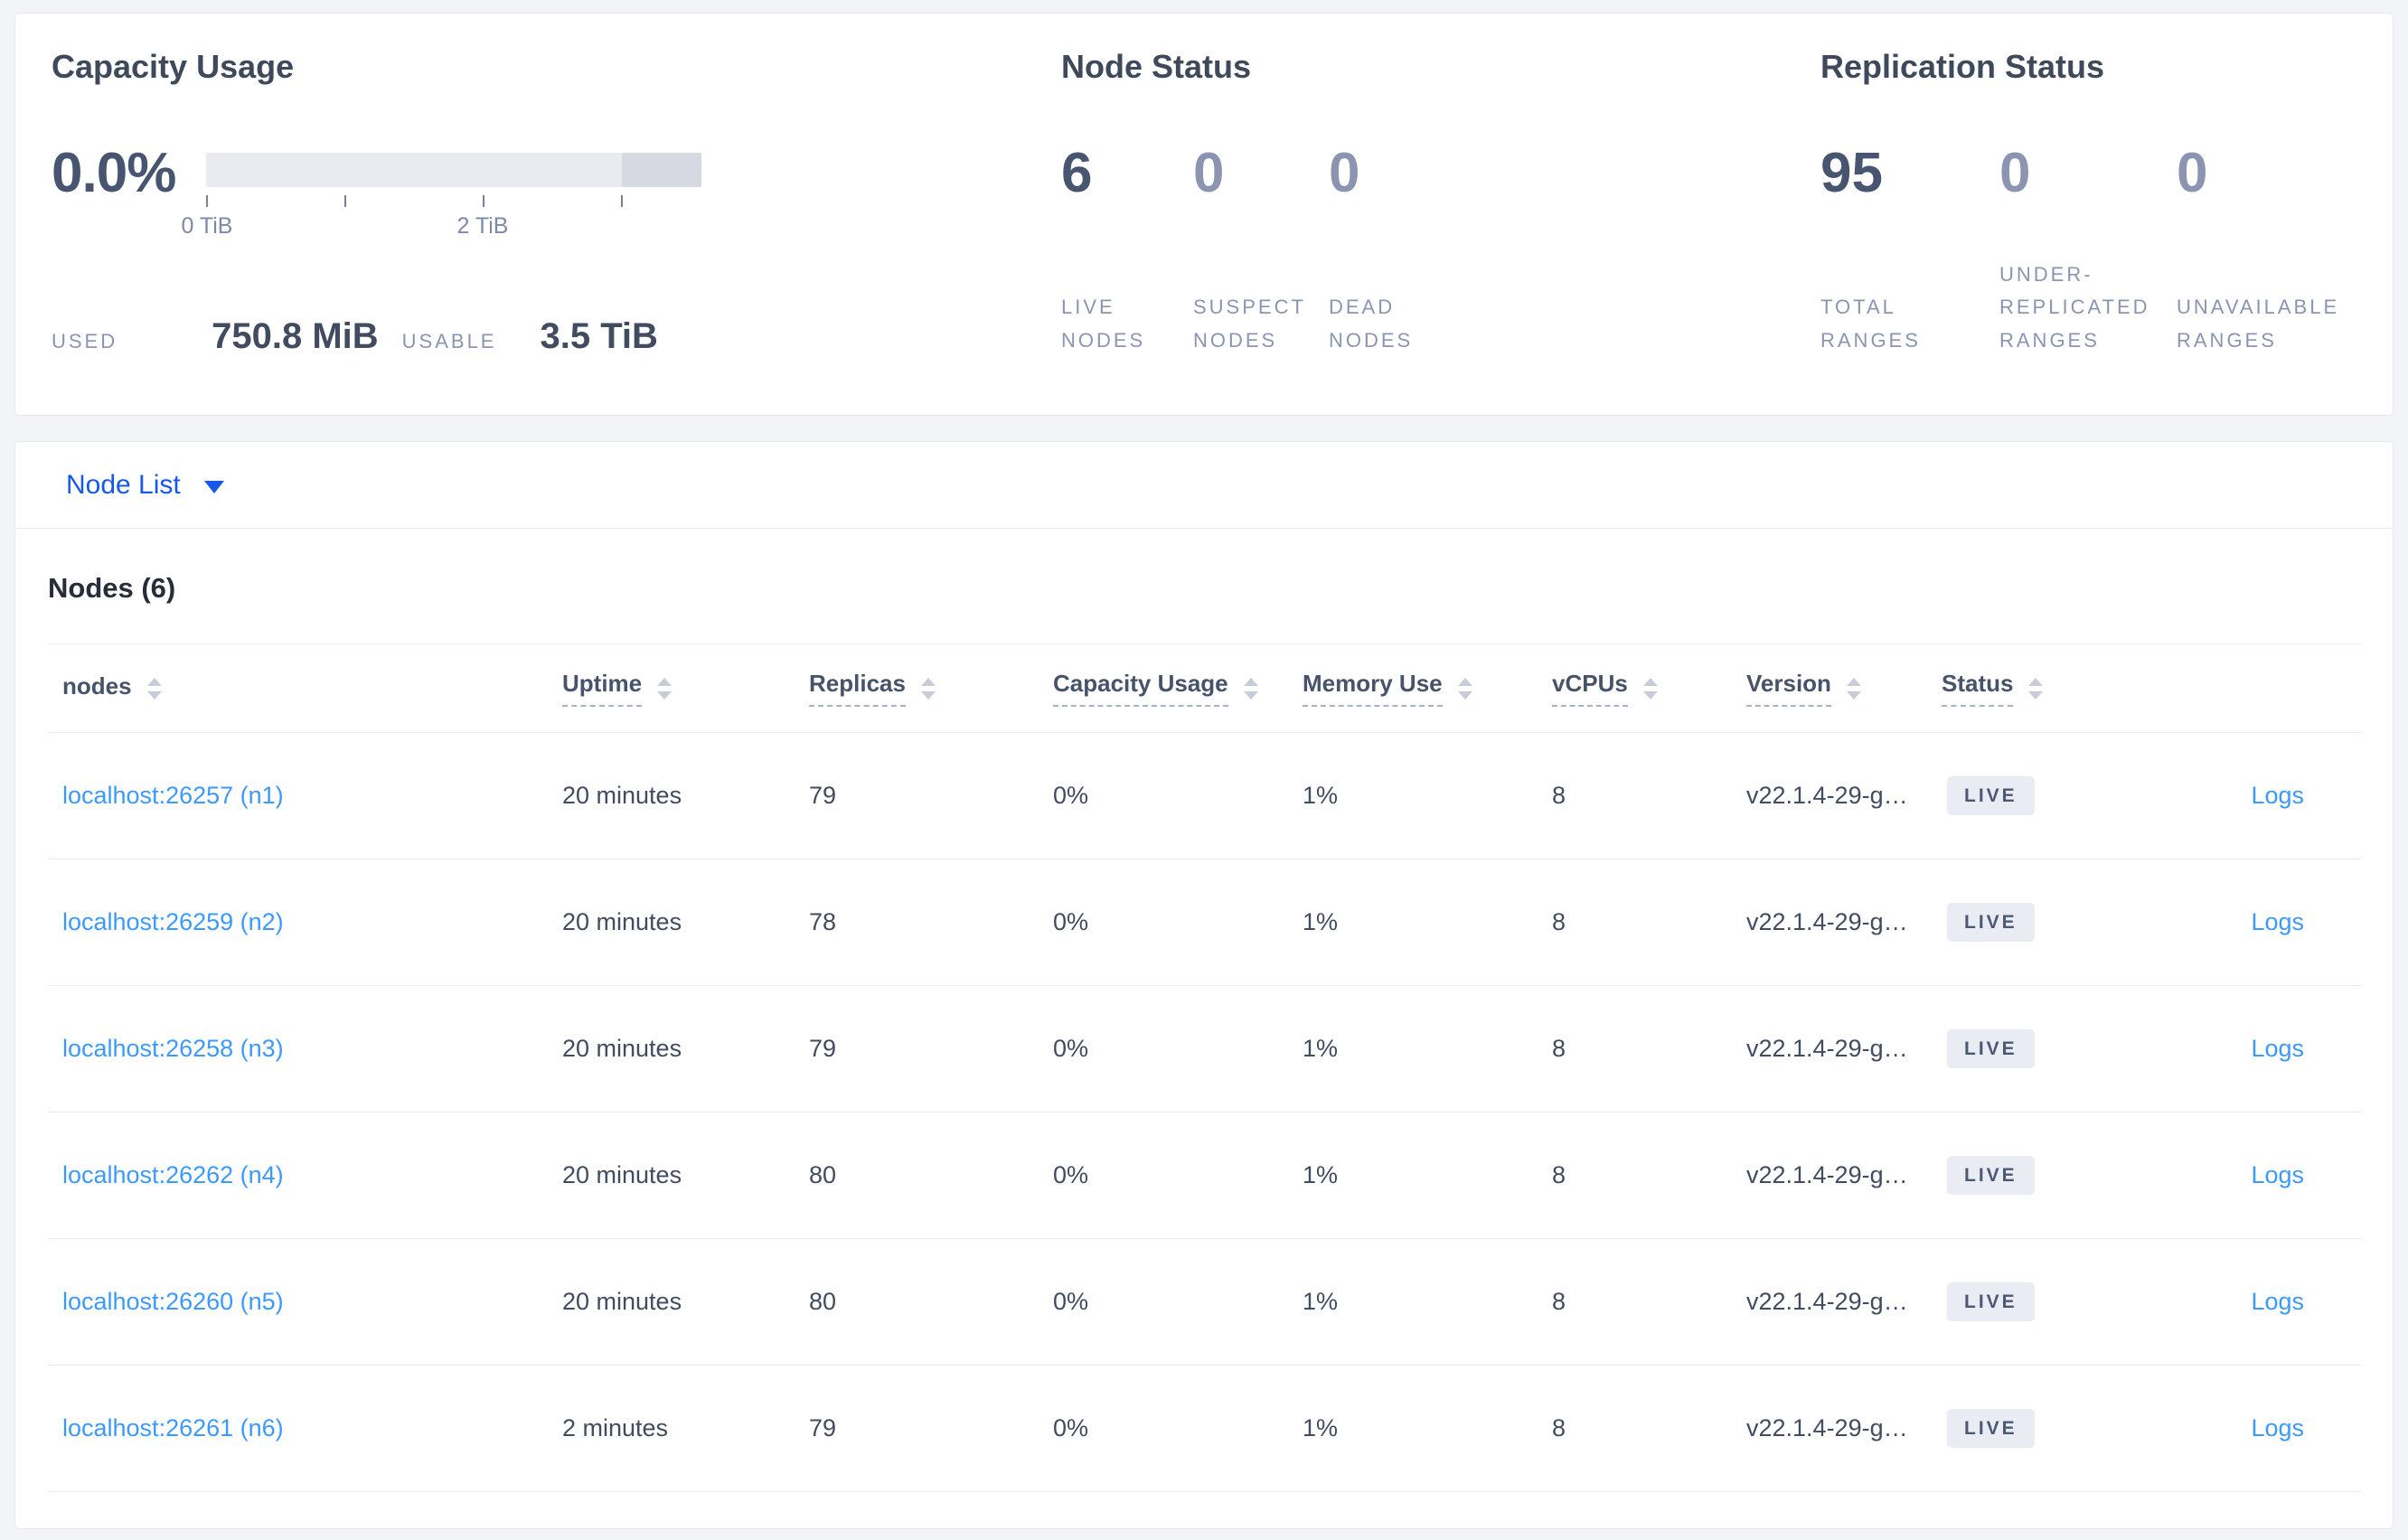 The width and height of the screenshot is (2408, 1540). I want to click on column-header-capacity-usage: Capacity Usage, so click(1178, 688).